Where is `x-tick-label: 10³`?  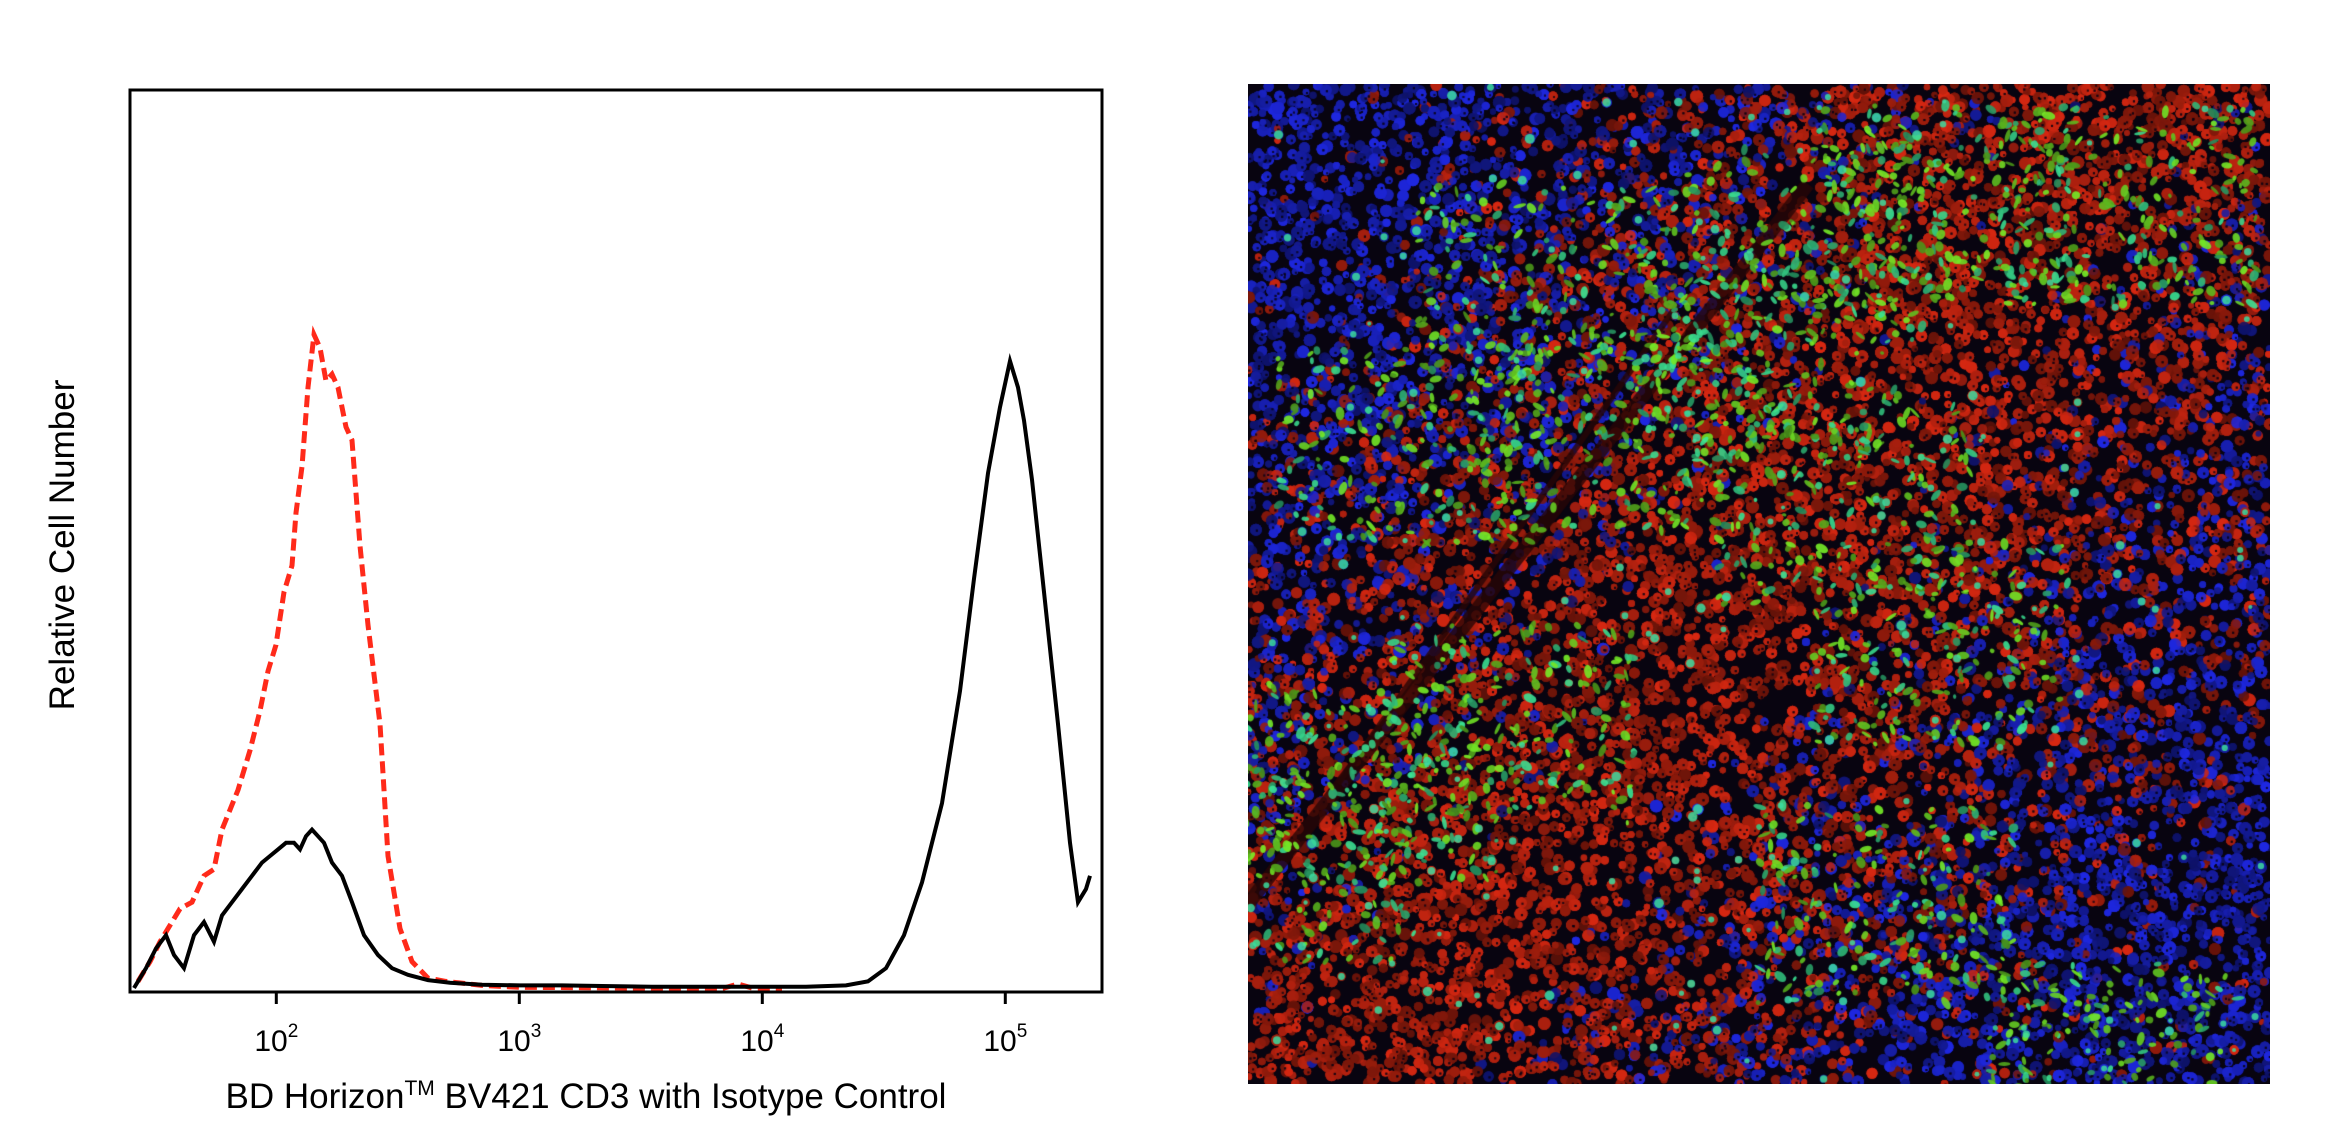
x-tick-label: 10³ is located at coordinates (519, 1039).